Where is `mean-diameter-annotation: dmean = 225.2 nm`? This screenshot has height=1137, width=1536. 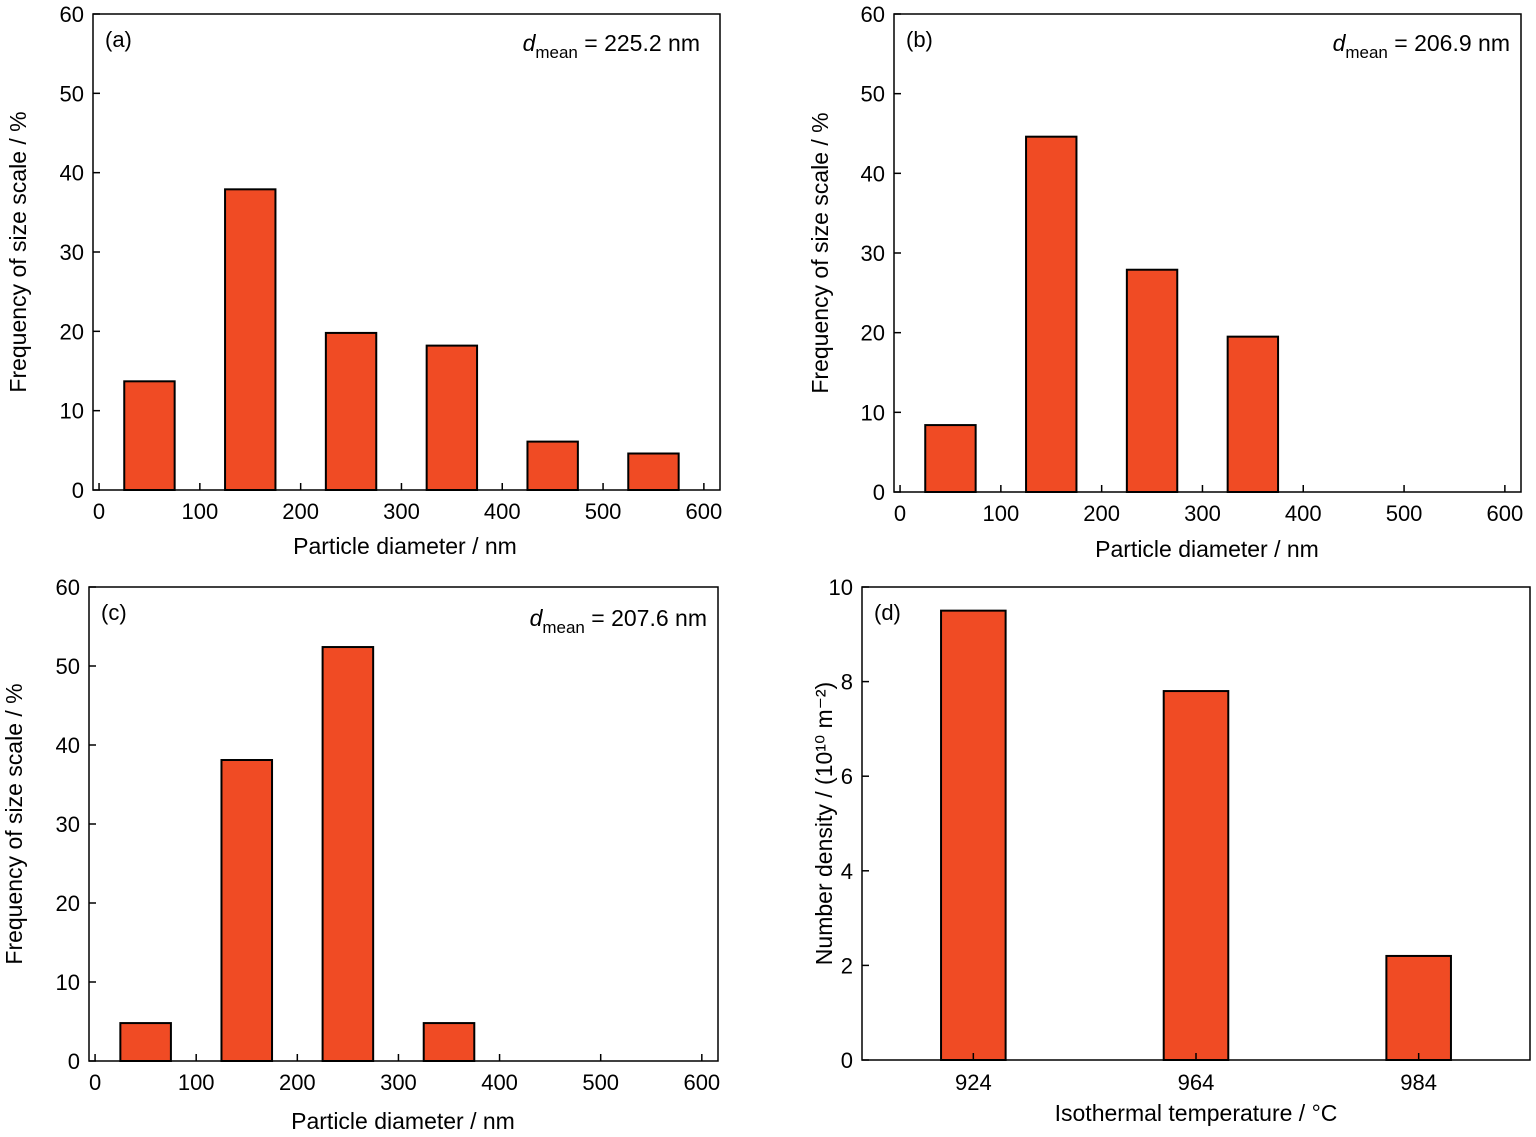
mean-diameter-annotation: dmean = 225.2 nm is located at coordinates (611, 46).